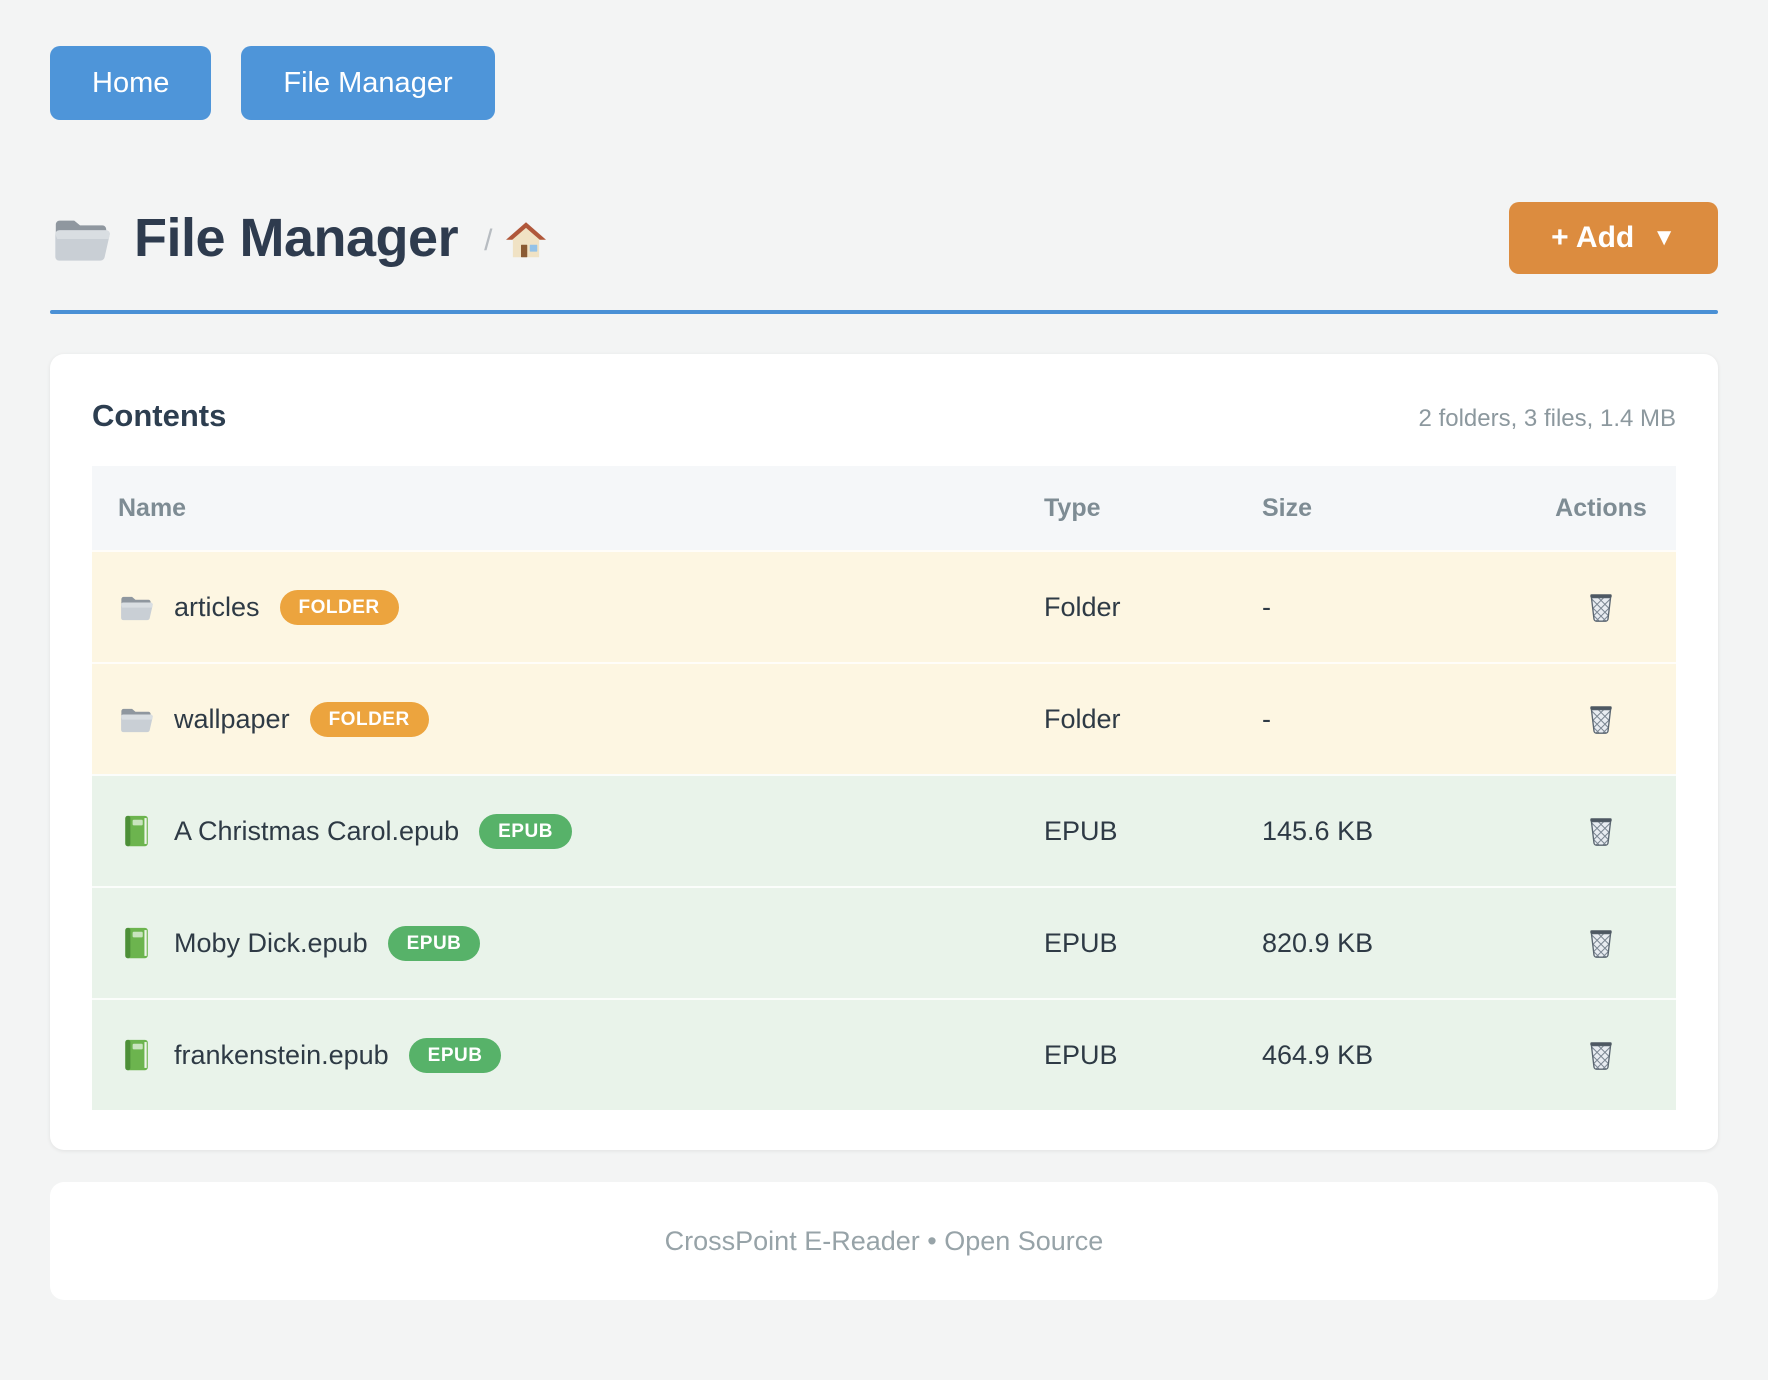 The height and width of the screenshot is (1380, 1768). Describe the element at coordinates (1593, 237) in the screenshot. I see `add-button-label: + Add` at that location.